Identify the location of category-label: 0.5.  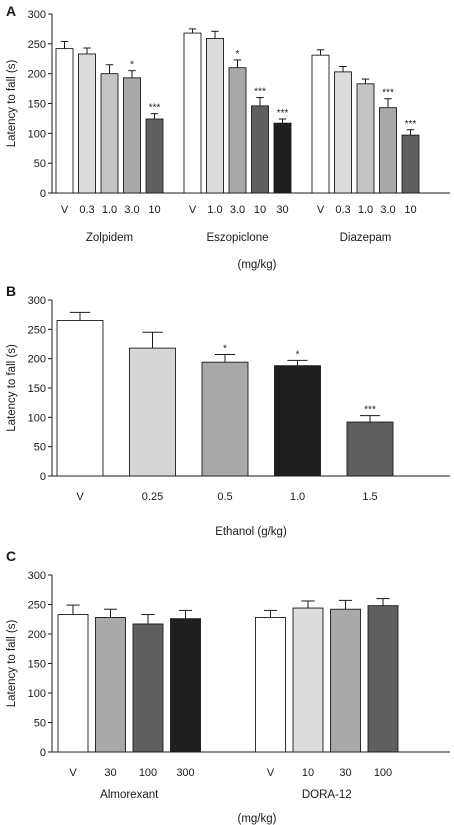
(224, 497).